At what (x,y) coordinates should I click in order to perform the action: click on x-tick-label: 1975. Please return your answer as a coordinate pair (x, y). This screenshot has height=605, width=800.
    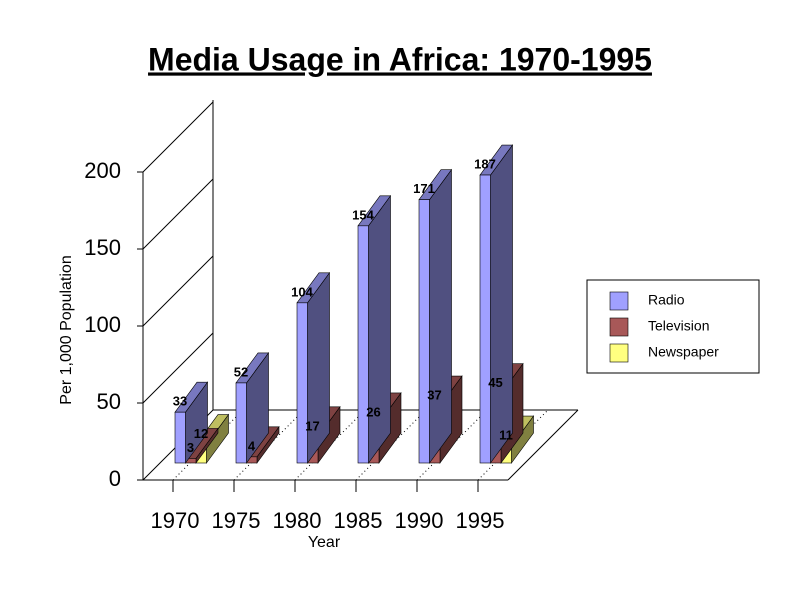
    Looking at the image, I should click on (236, 520).